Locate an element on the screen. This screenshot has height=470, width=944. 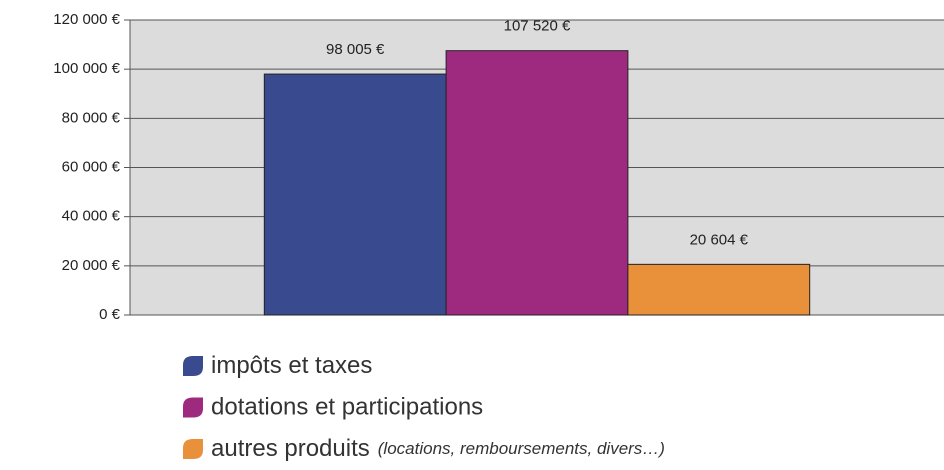
value-label: 20 604 € is located at coordinates (719, 239).